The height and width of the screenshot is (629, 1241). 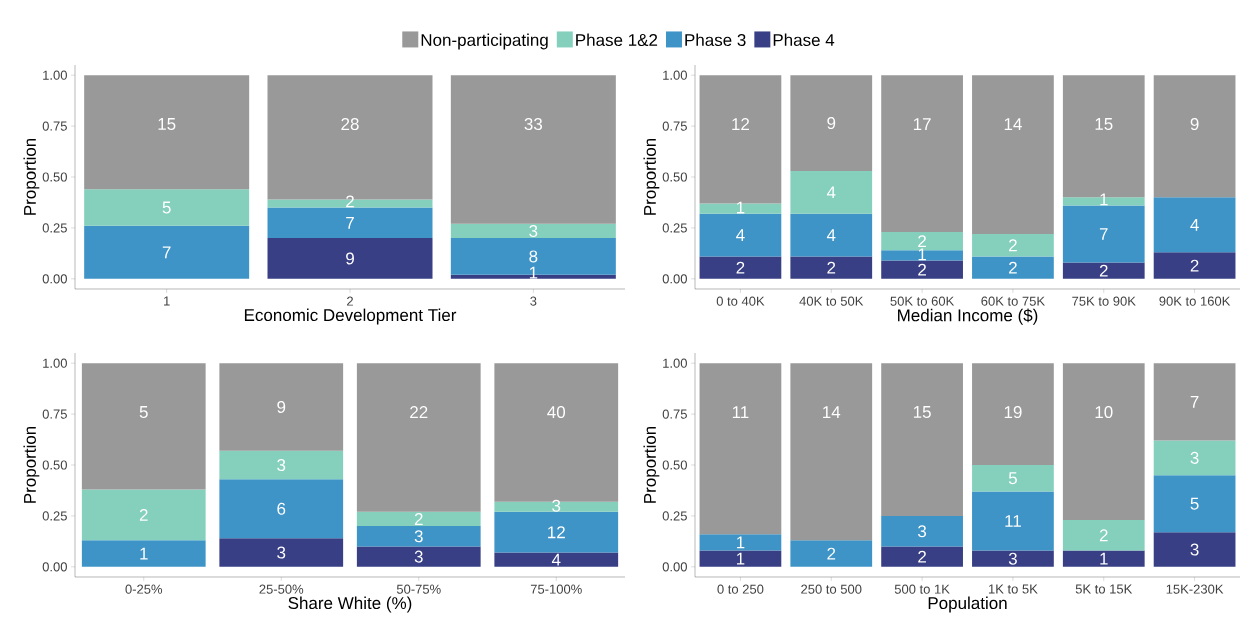 What do you see at coordinates (419, 412) in the screenshot?
I see `annotation: 22` at bounding box center [419, 412].